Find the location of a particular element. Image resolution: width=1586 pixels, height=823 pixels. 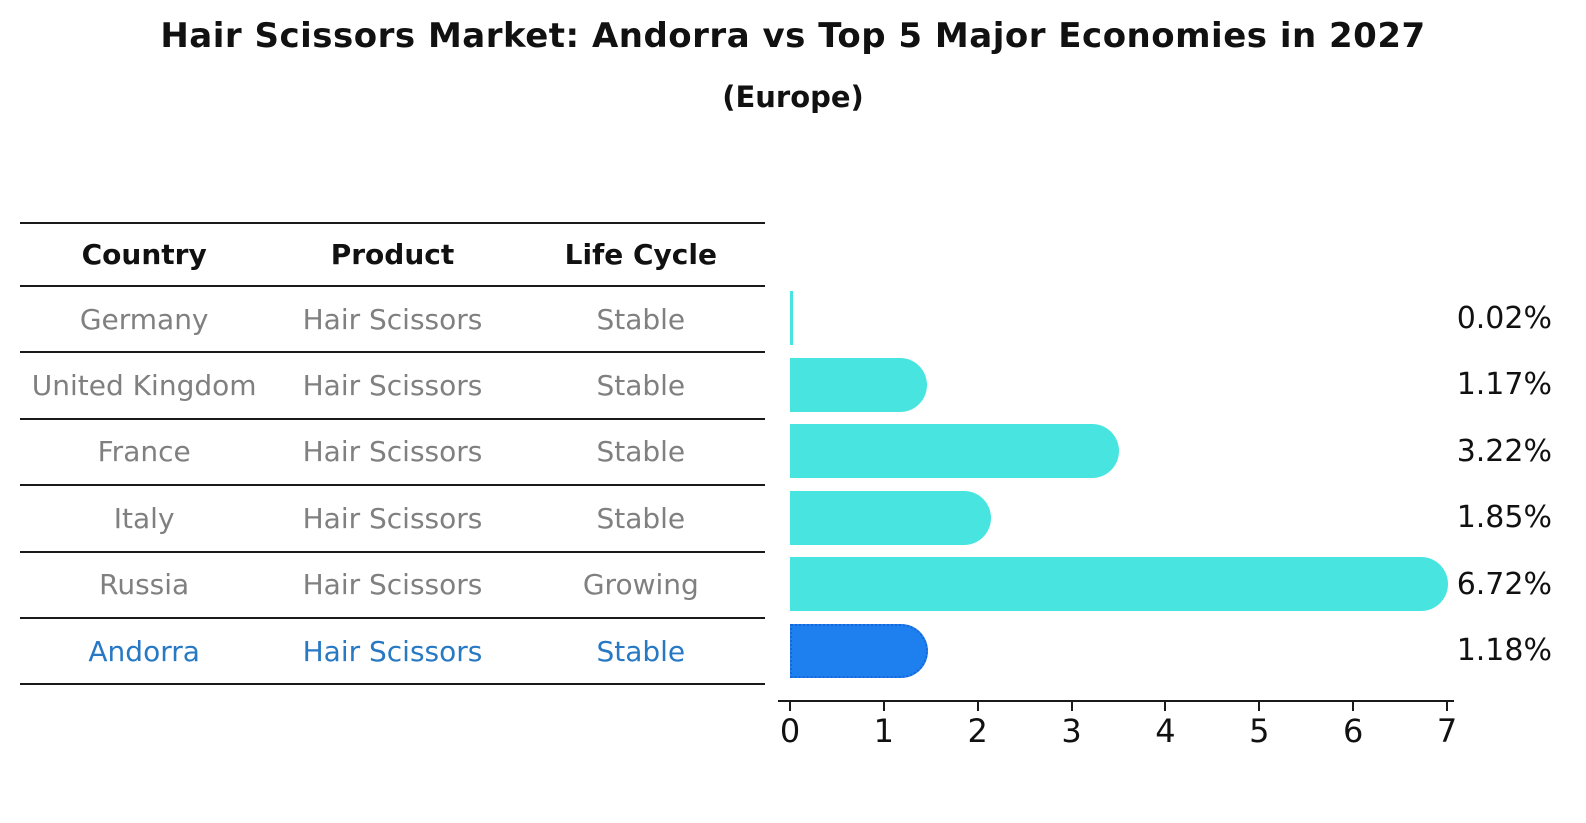

table-row-germany: Germany Hair Scissors Stable is located at coordinates (392, 320).